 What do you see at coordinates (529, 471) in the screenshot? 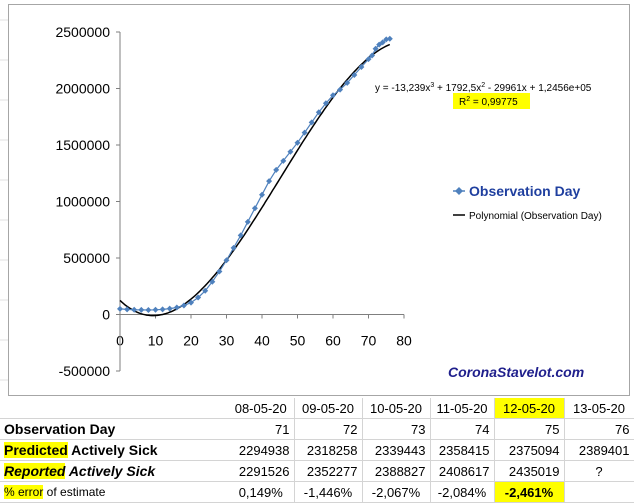
I see `value-cell: 2435019` at bounding box center [529, 471].